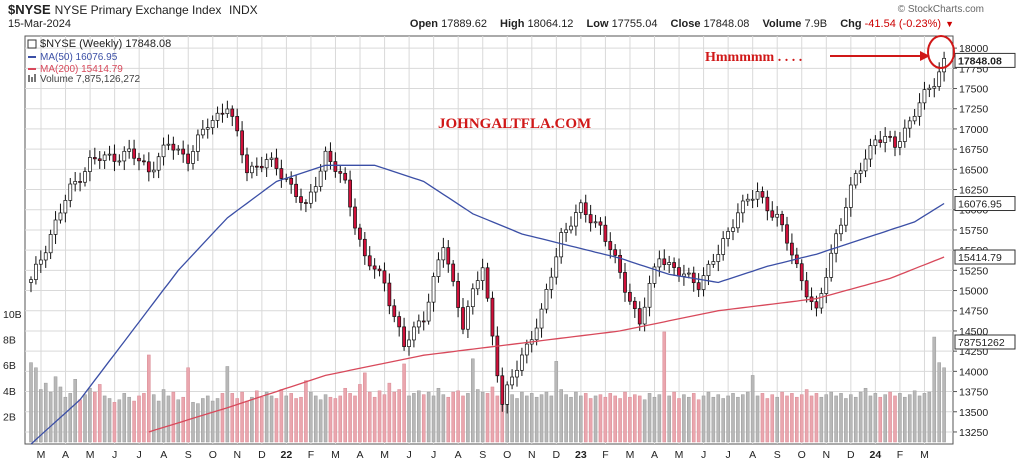 The height and width of the screenshot is (461, 1024). Describe the element at coordinates (29, 78) in the screenshot. I see `volume-legend-icon` at that location.